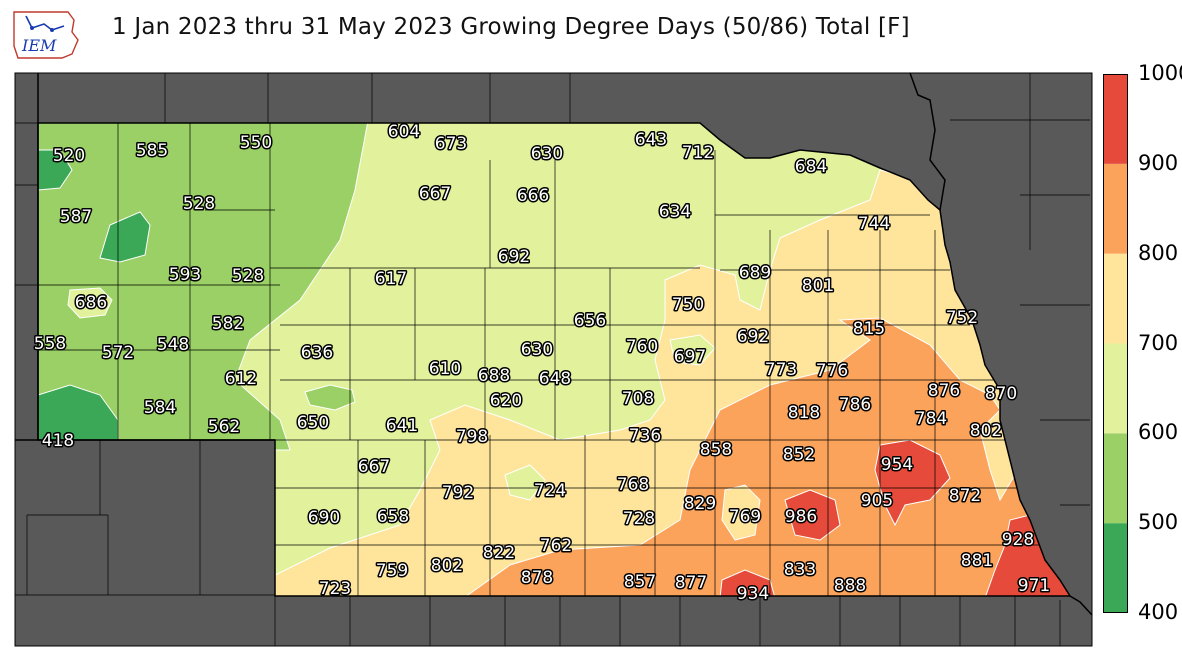  What do you see at coordinates (494, 376) in the screenshot?
I see `station-value-halo: 688` at bounding box center [494, 376].